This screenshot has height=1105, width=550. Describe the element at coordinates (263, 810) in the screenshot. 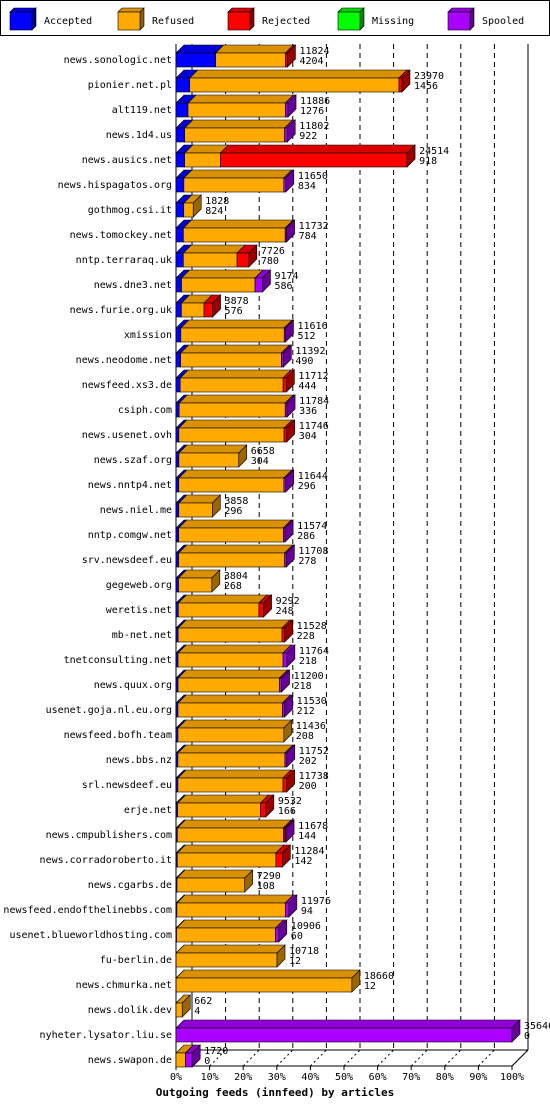

I see `bar-erje-net-rejected` at that location.